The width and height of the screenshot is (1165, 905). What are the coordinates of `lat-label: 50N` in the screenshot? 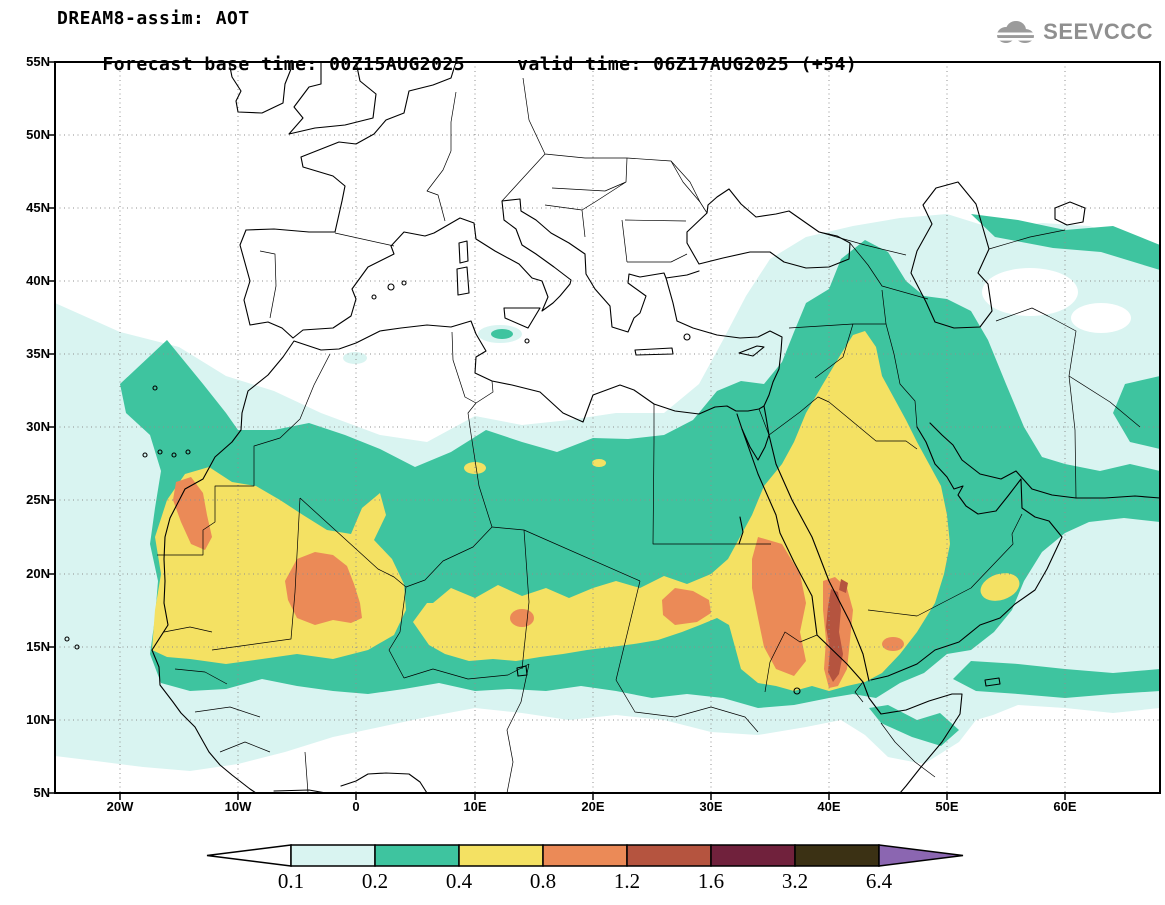 It's located at (38, 134).